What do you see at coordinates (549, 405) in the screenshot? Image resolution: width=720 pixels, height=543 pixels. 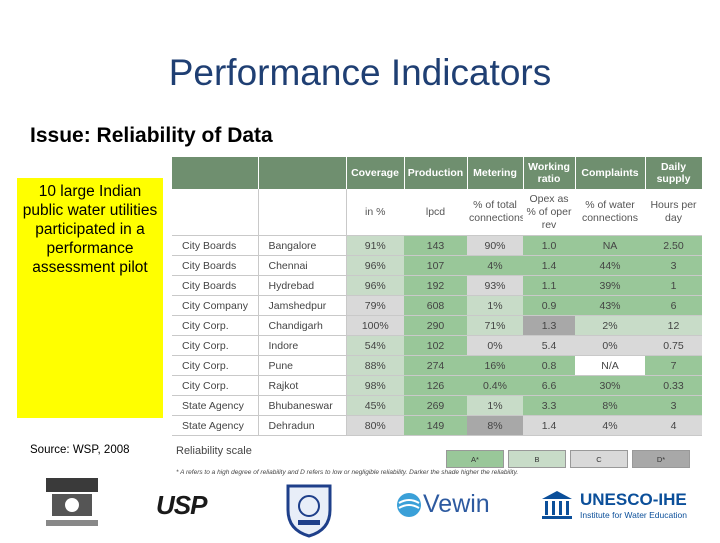 I see `row-value: 3.3` at bounding box center [549, 405].